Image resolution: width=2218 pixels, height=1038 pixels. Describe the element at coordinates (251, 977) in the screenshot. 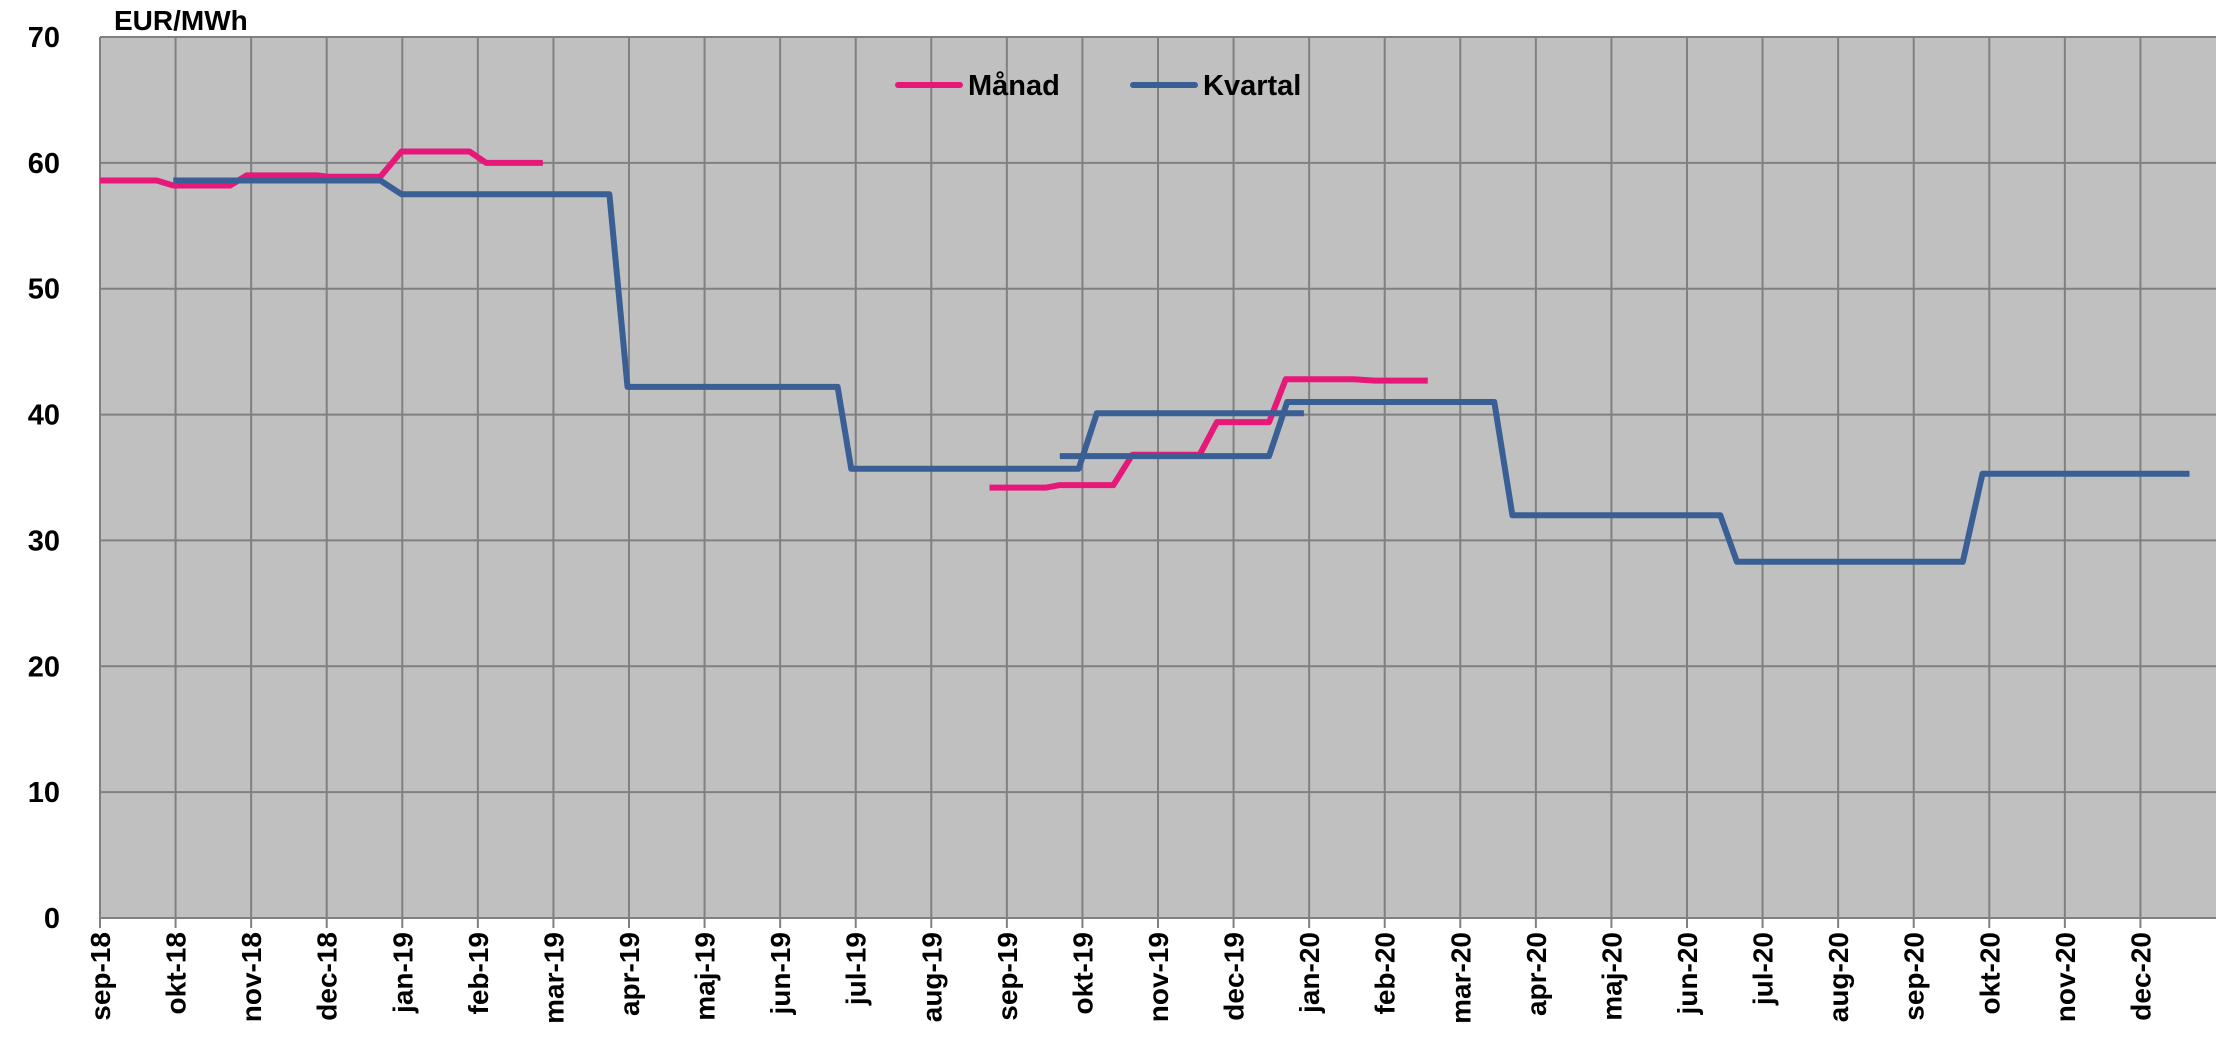

I see `x-tick-label: nov-18` at that location.